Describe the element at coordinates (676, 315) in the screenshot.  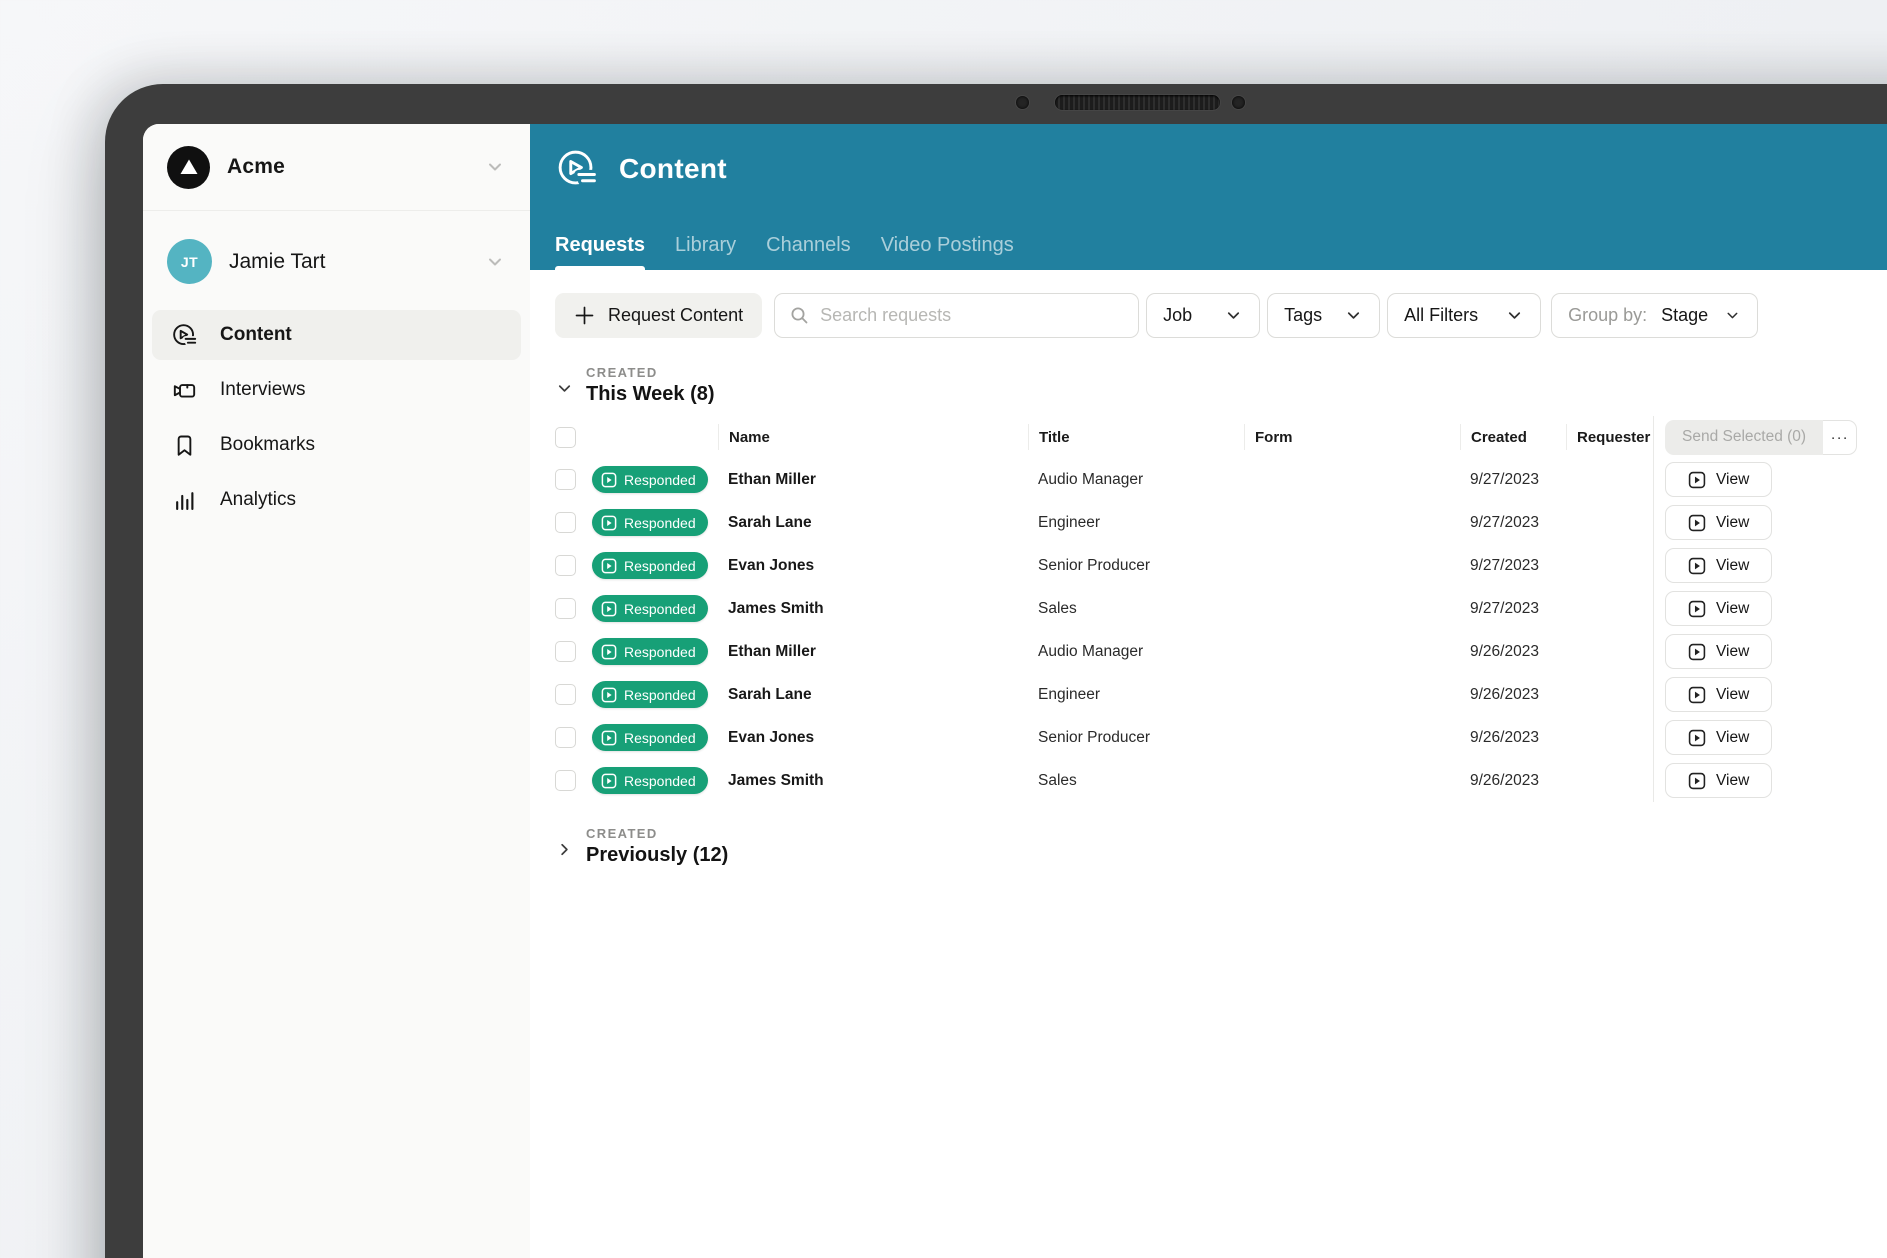
I see `request-content-label: Request Content` at that location.